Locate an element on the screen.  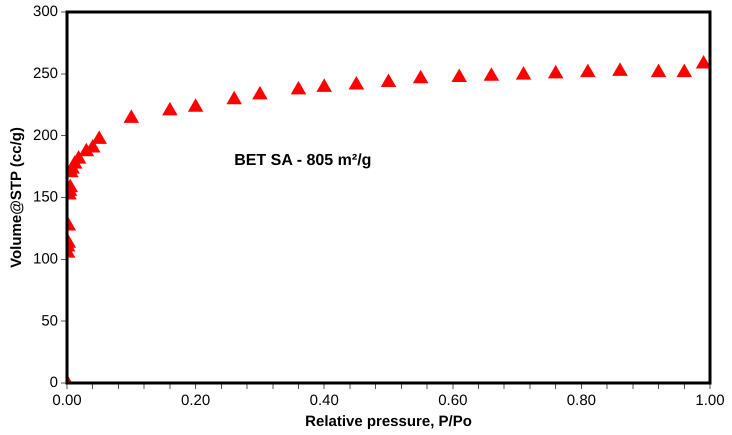
y-tick-label: 200 is located at coordinates (45, 135).